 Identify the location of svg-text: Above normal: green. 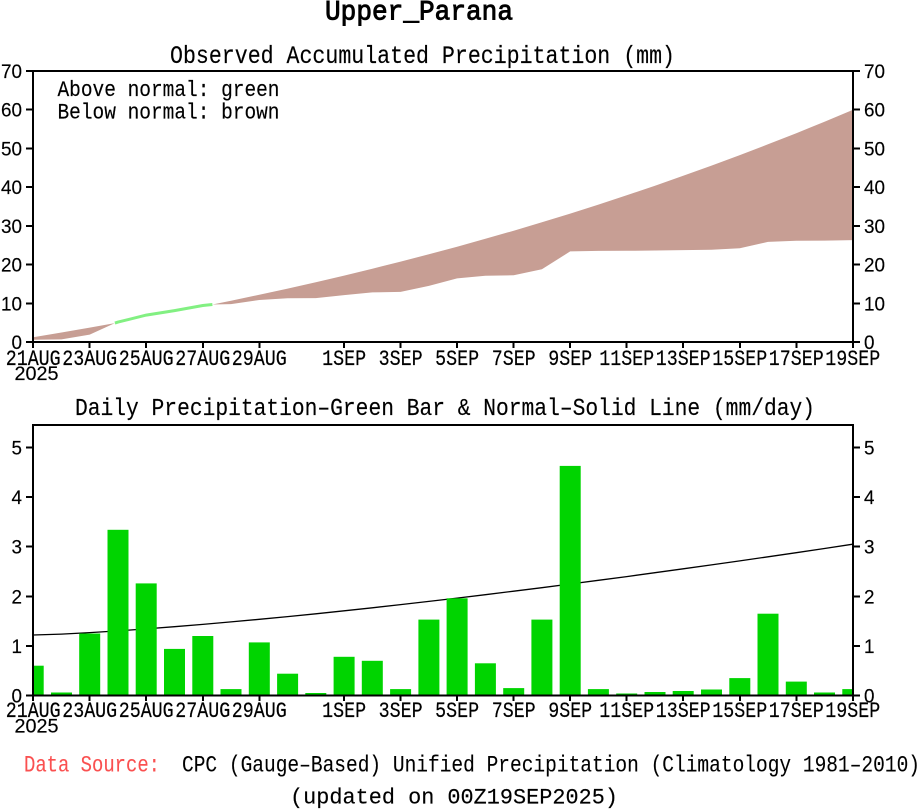
(169, 90).